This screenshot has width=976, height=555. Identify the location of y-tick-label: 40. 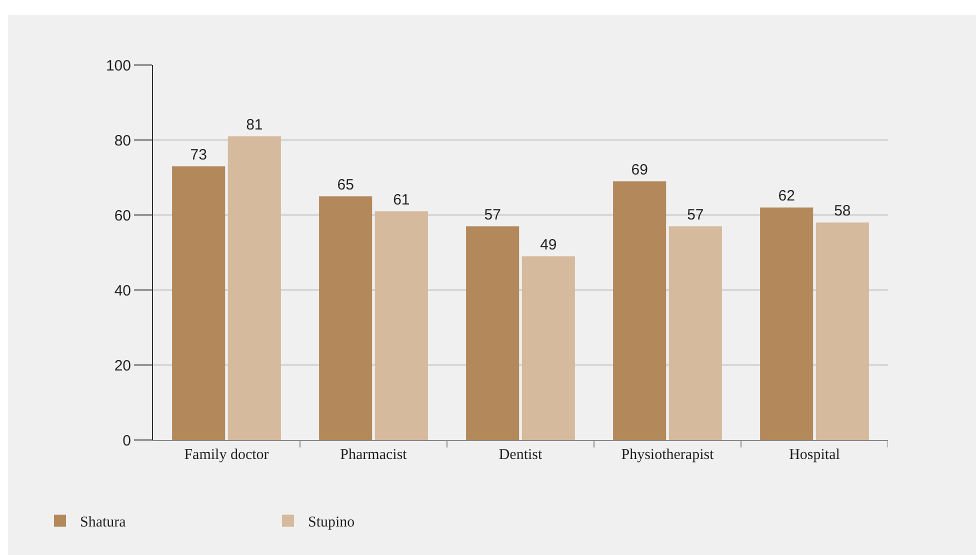
(122, 291).